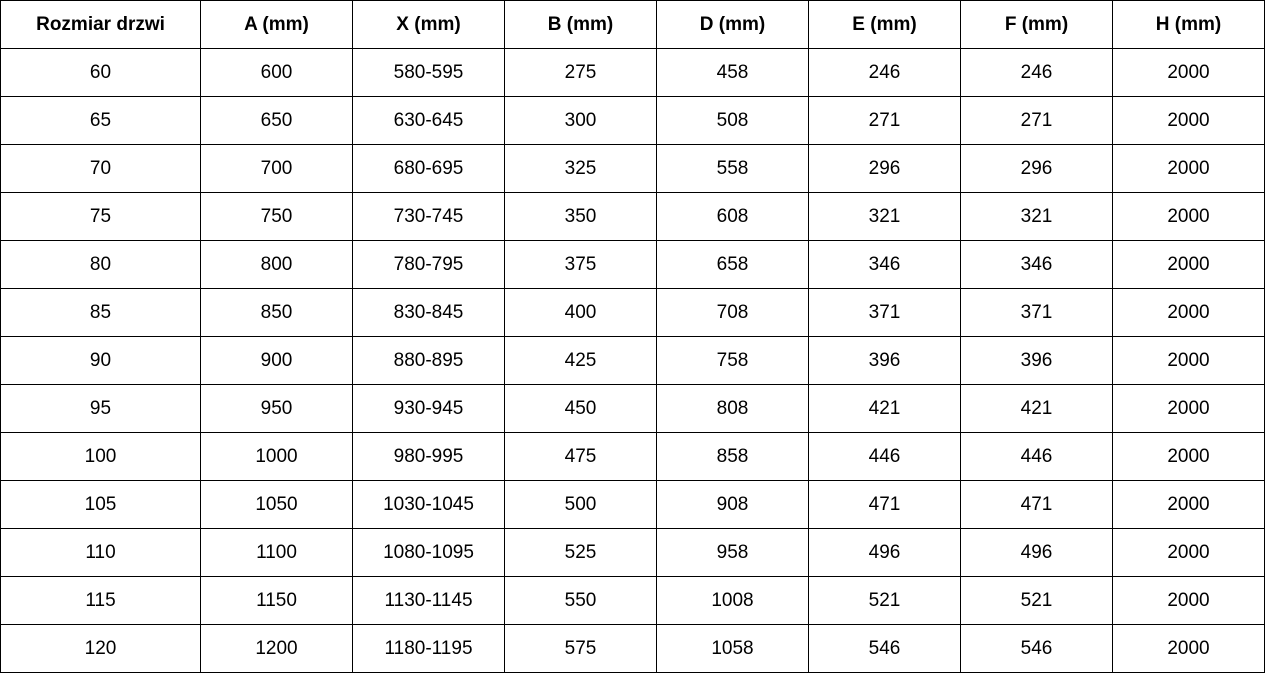  I want to click on table-cell: 650, so click(276, 120).